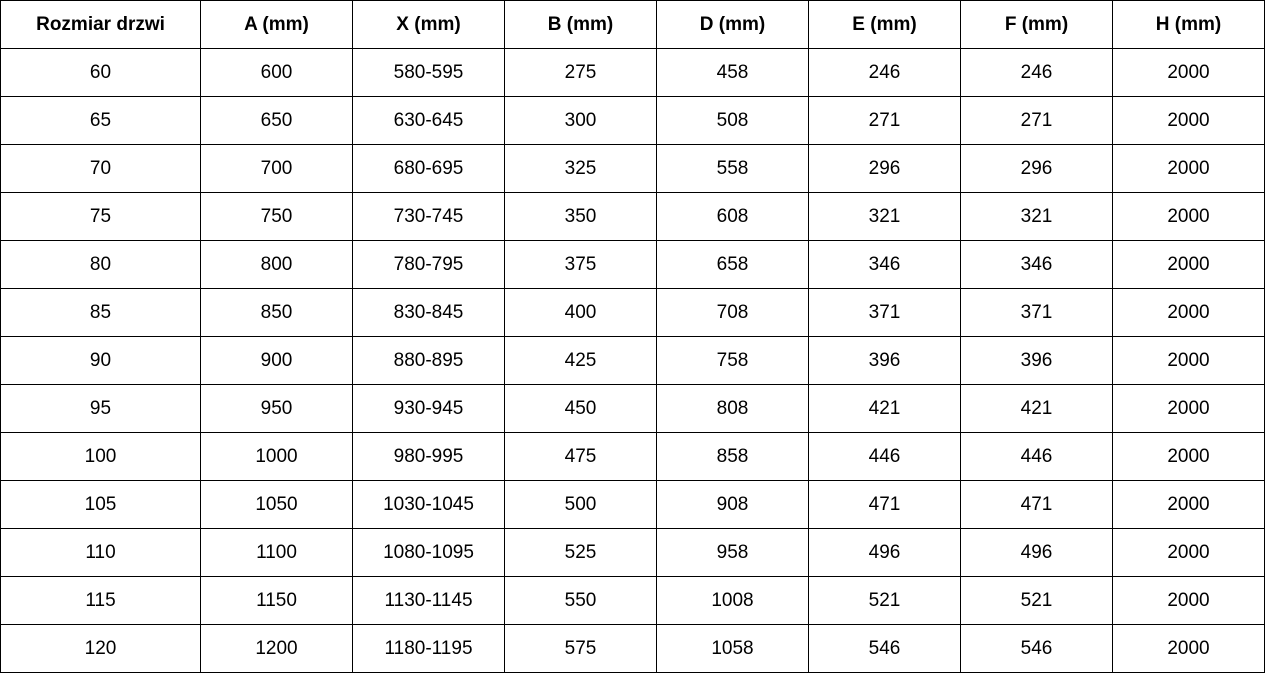  I want to click on table-cell: 650, so click(276, 120).